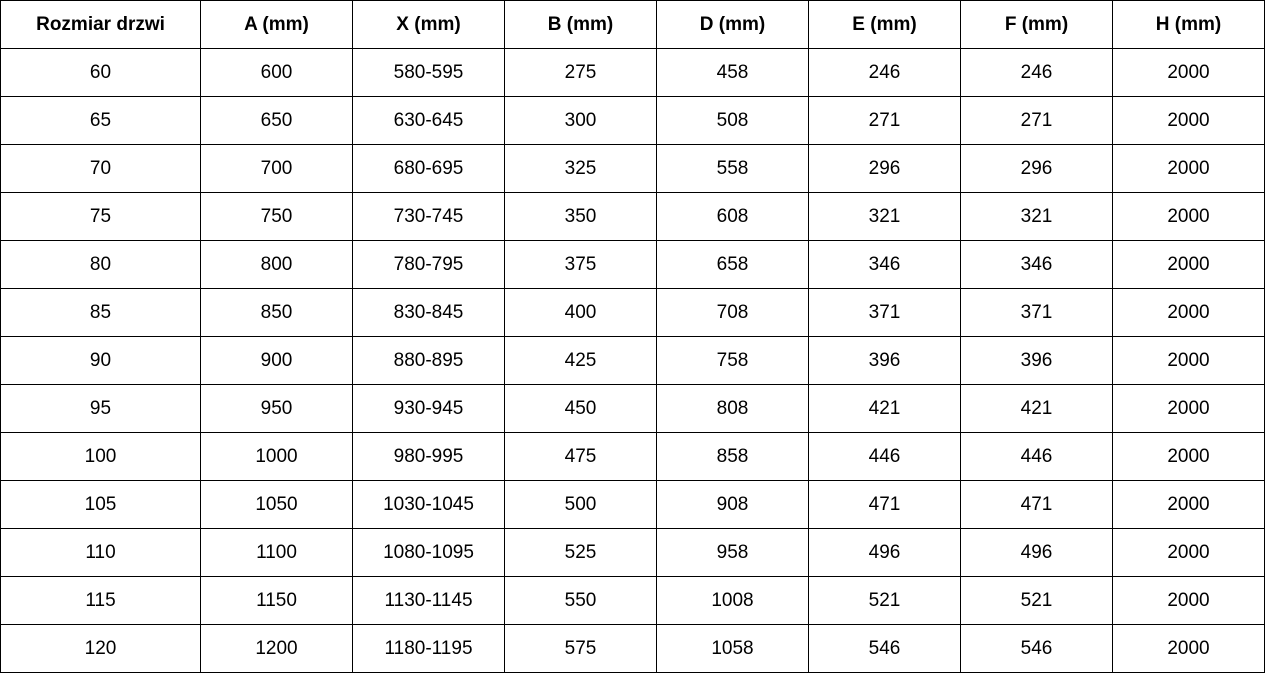  I want to click on table-cell: 650, so click(276, 120).